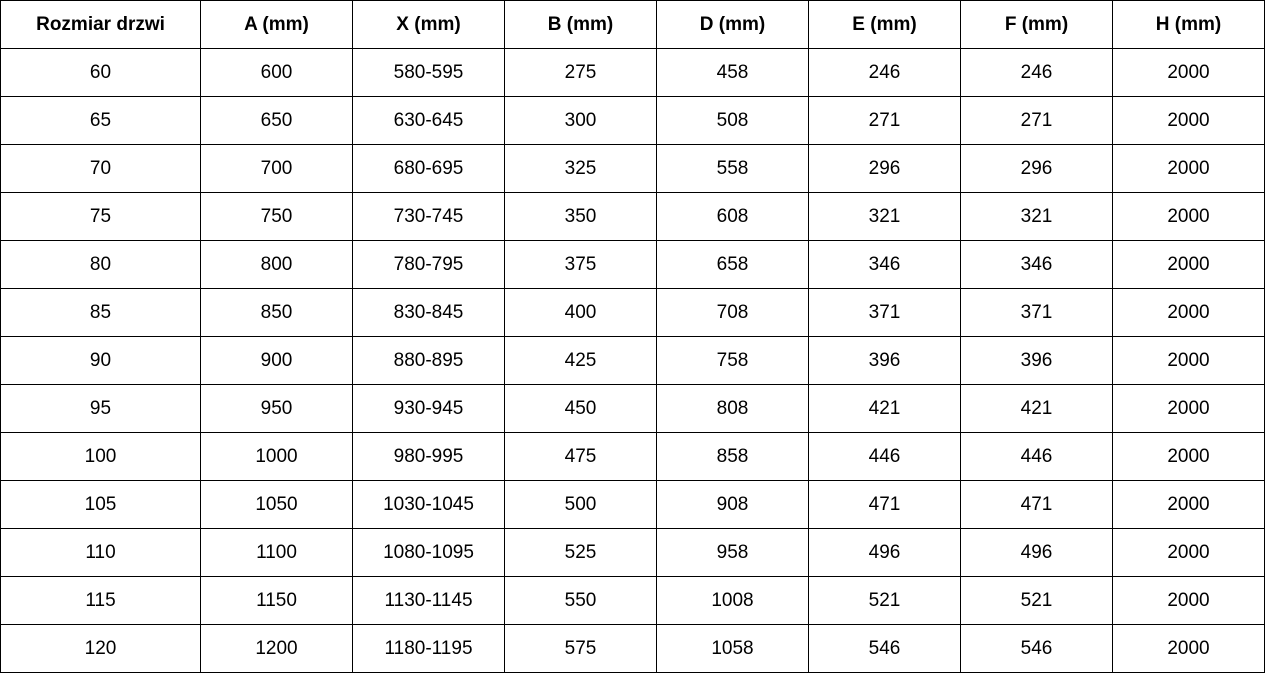  I want to click on table-cell: 650, so click(276, 120).